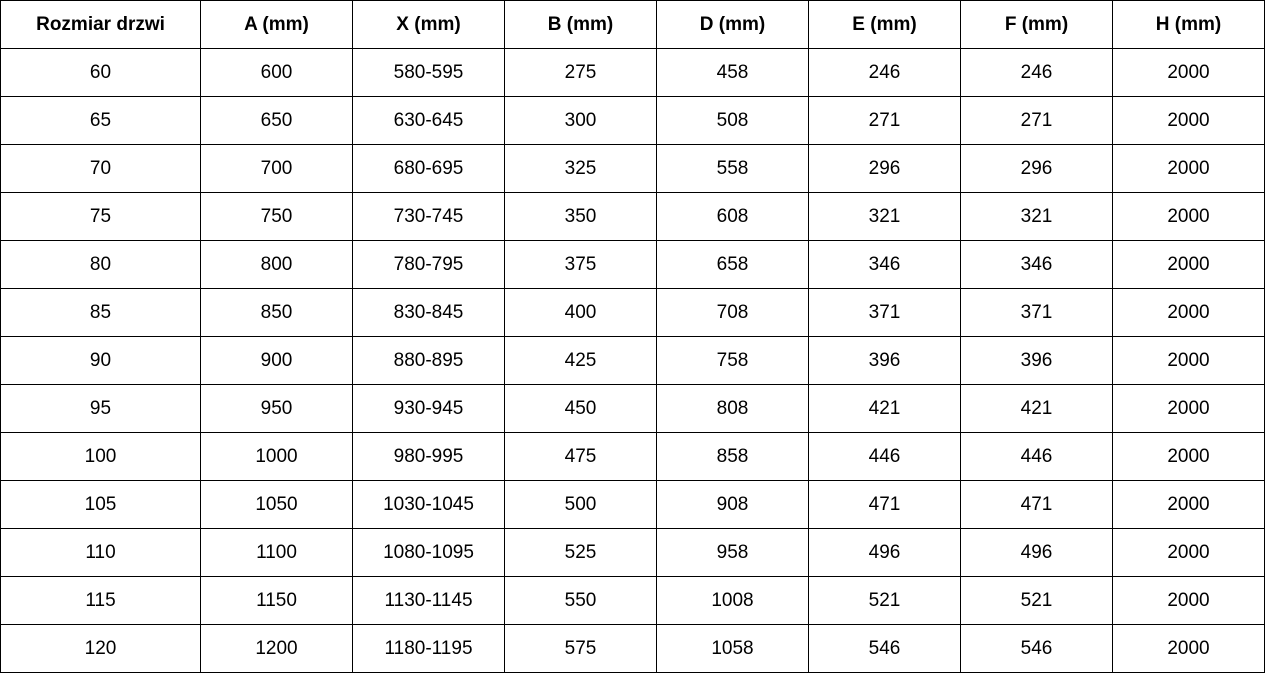  I want to click on table-cell: 650, so click(276, 120).